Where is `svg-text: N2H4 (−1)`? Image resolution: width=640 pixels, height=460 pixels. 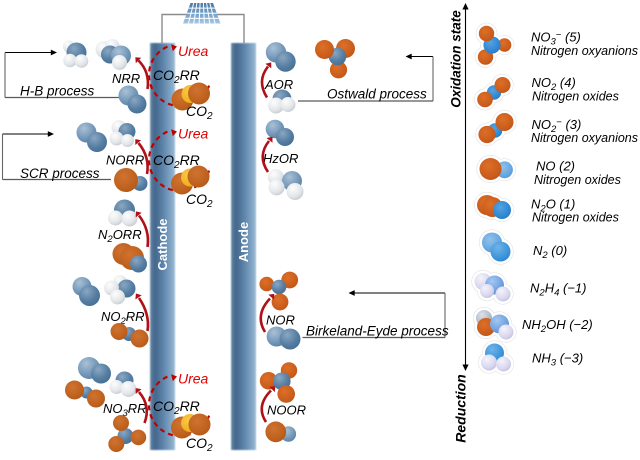
svg-text: N2H4 (−1) is located at coordinates (558, 290).